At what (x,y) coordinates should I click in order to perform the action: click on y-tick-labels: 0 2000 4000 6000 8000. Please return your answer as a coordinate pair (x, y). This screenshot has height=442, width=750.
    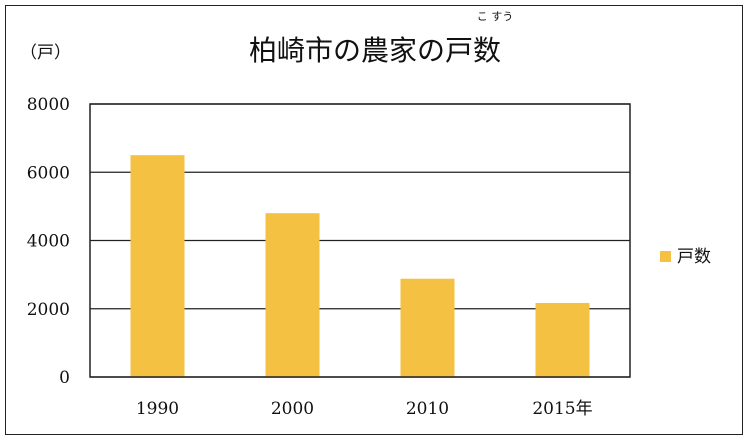
    Looking at the image, I should click on (48, 241).